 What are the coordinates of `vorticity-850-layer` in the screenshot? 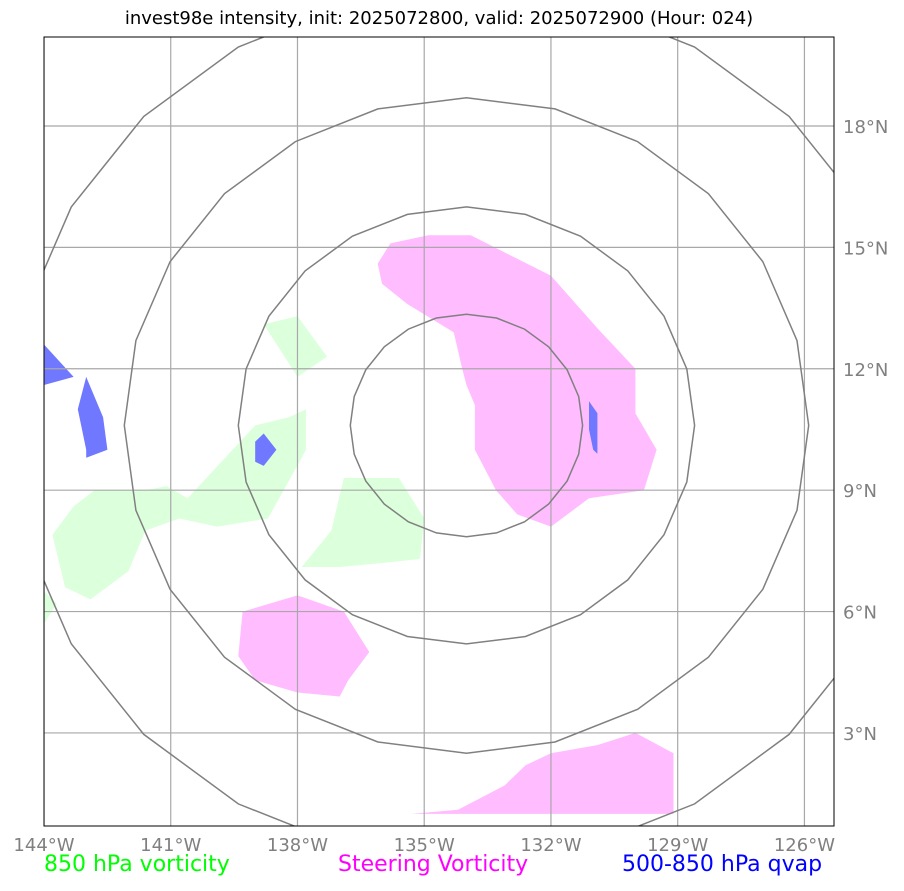 It's located at (234, 470).